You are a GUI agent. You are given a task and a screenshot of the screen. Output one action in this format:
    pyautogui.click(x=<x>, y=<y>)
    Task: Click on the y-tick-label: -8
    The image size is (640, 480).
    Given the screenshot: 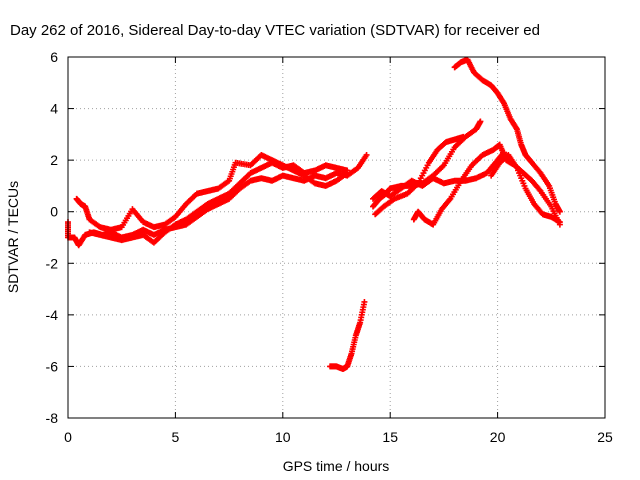 What is the action you would take?
    pyautogui.click(x=52, y=418)
    